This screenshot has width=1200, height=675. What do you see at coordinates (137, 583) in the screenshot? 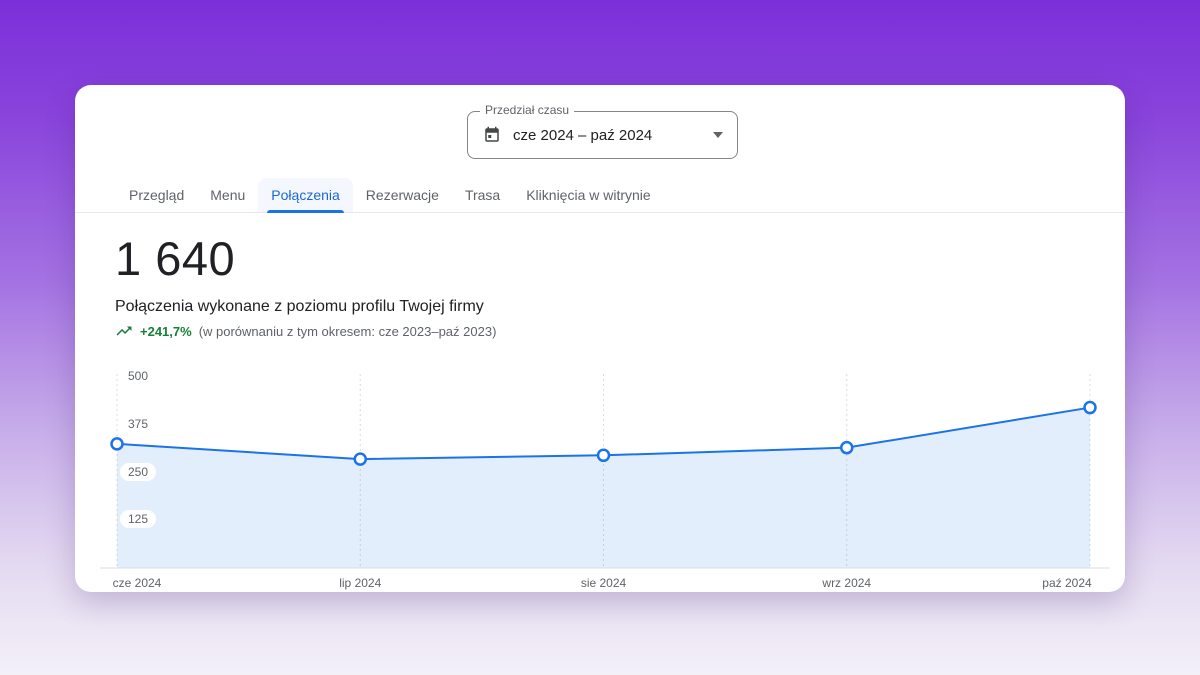
I see `x-axis-label: cze 2024` at bounding box center [137, 583].